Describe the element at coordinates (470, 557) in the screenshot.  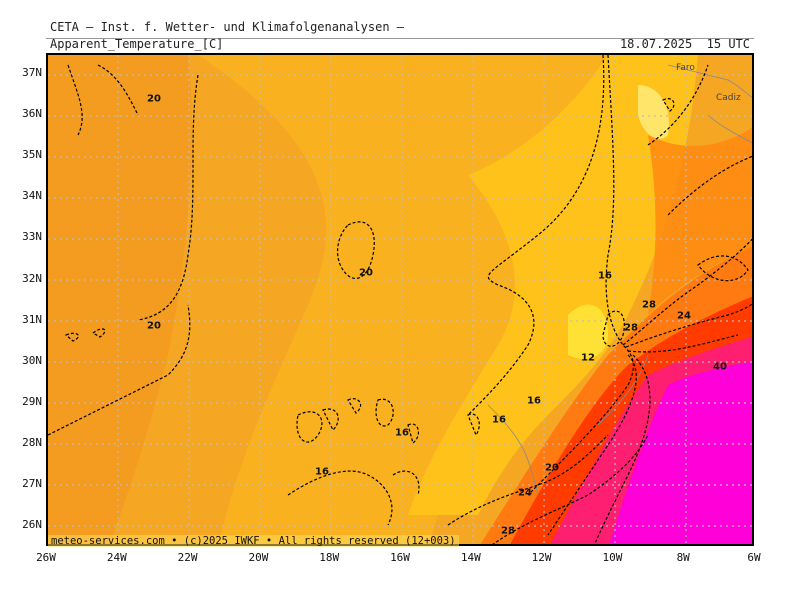
I see `lon-tick-label: 14W` at that location.